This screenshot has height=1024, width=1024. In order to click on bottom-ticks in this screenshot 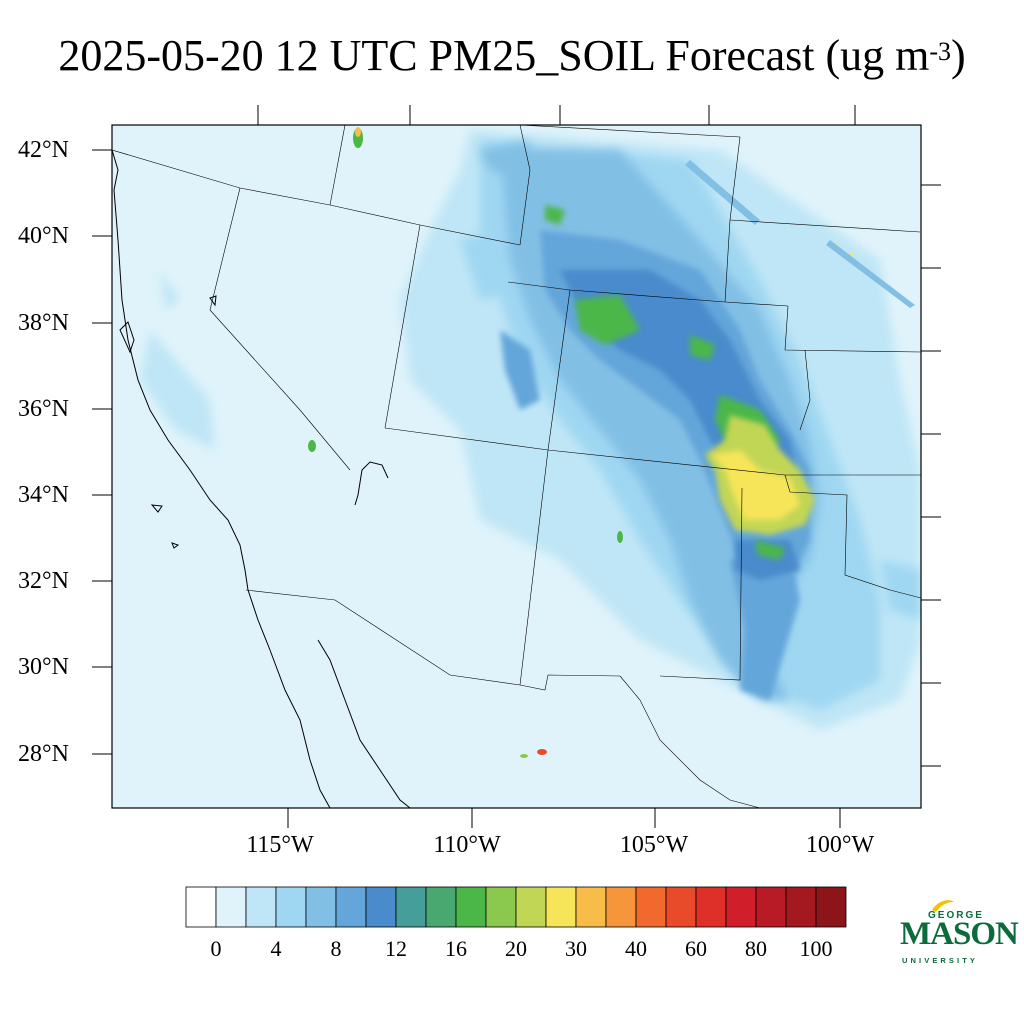, I will do `click(564, 818)`.